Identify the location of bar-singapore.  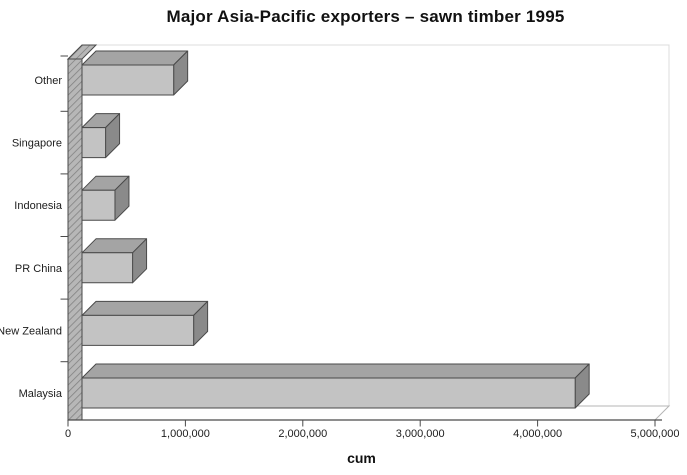
(101, 136).